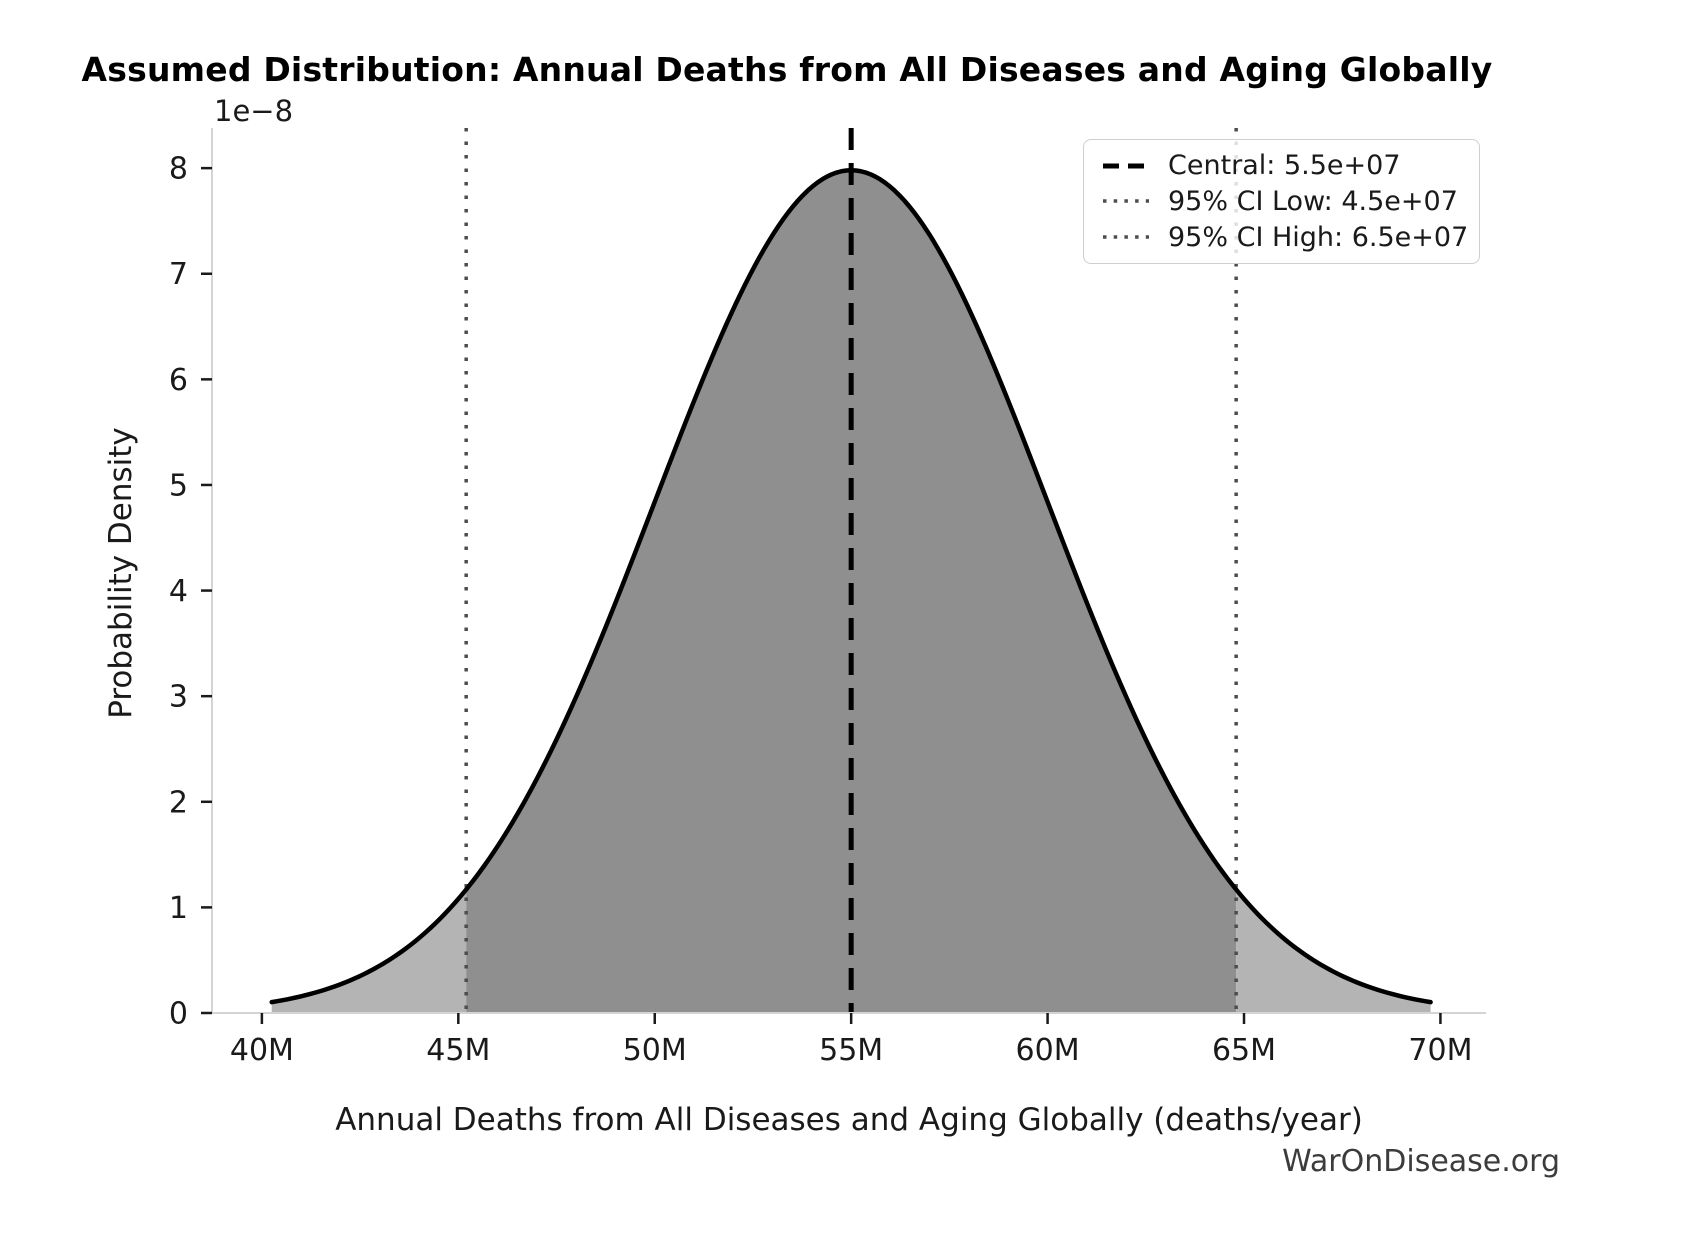 The image size is (1696, 1234). I want to click on y-axis-offset-label: 1e−8, so click(254, 111).